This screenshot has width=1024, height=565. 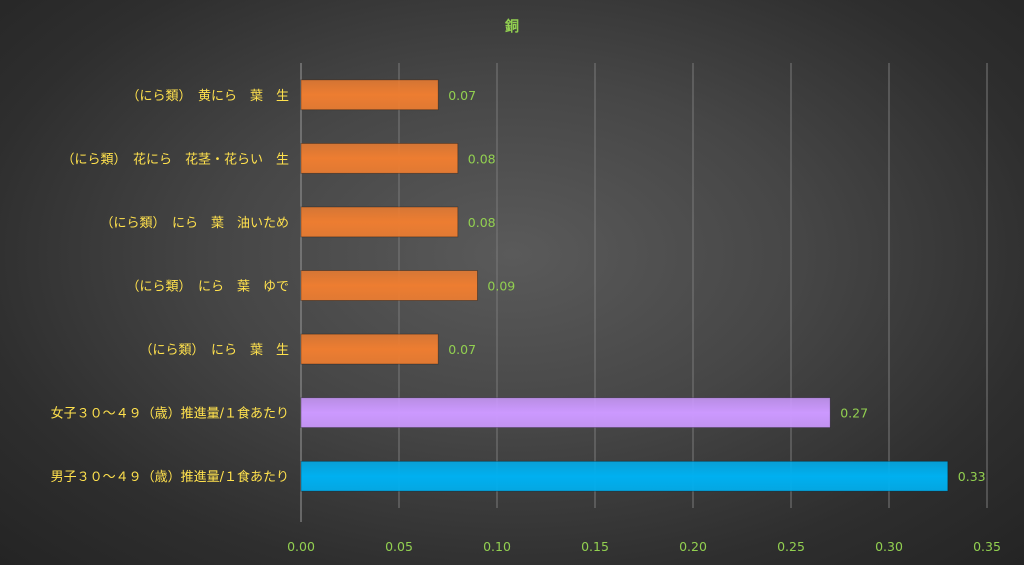 I want to click on x-tick-label: 0.20, so click(x=693, y=546).